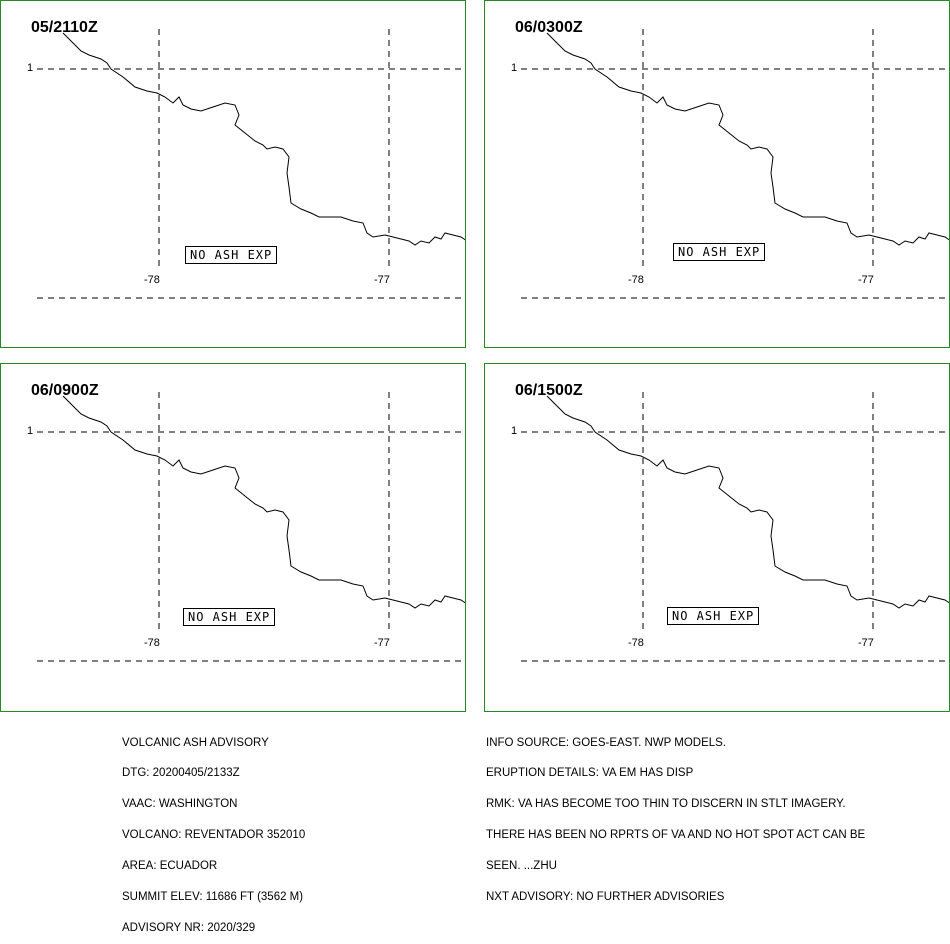 This screenshot has height=944, width=950. Describe the element at coordinates (180, 804) in the screenshot. I see `advisory-vaac: VAAC: WASHINGTON` at that location.